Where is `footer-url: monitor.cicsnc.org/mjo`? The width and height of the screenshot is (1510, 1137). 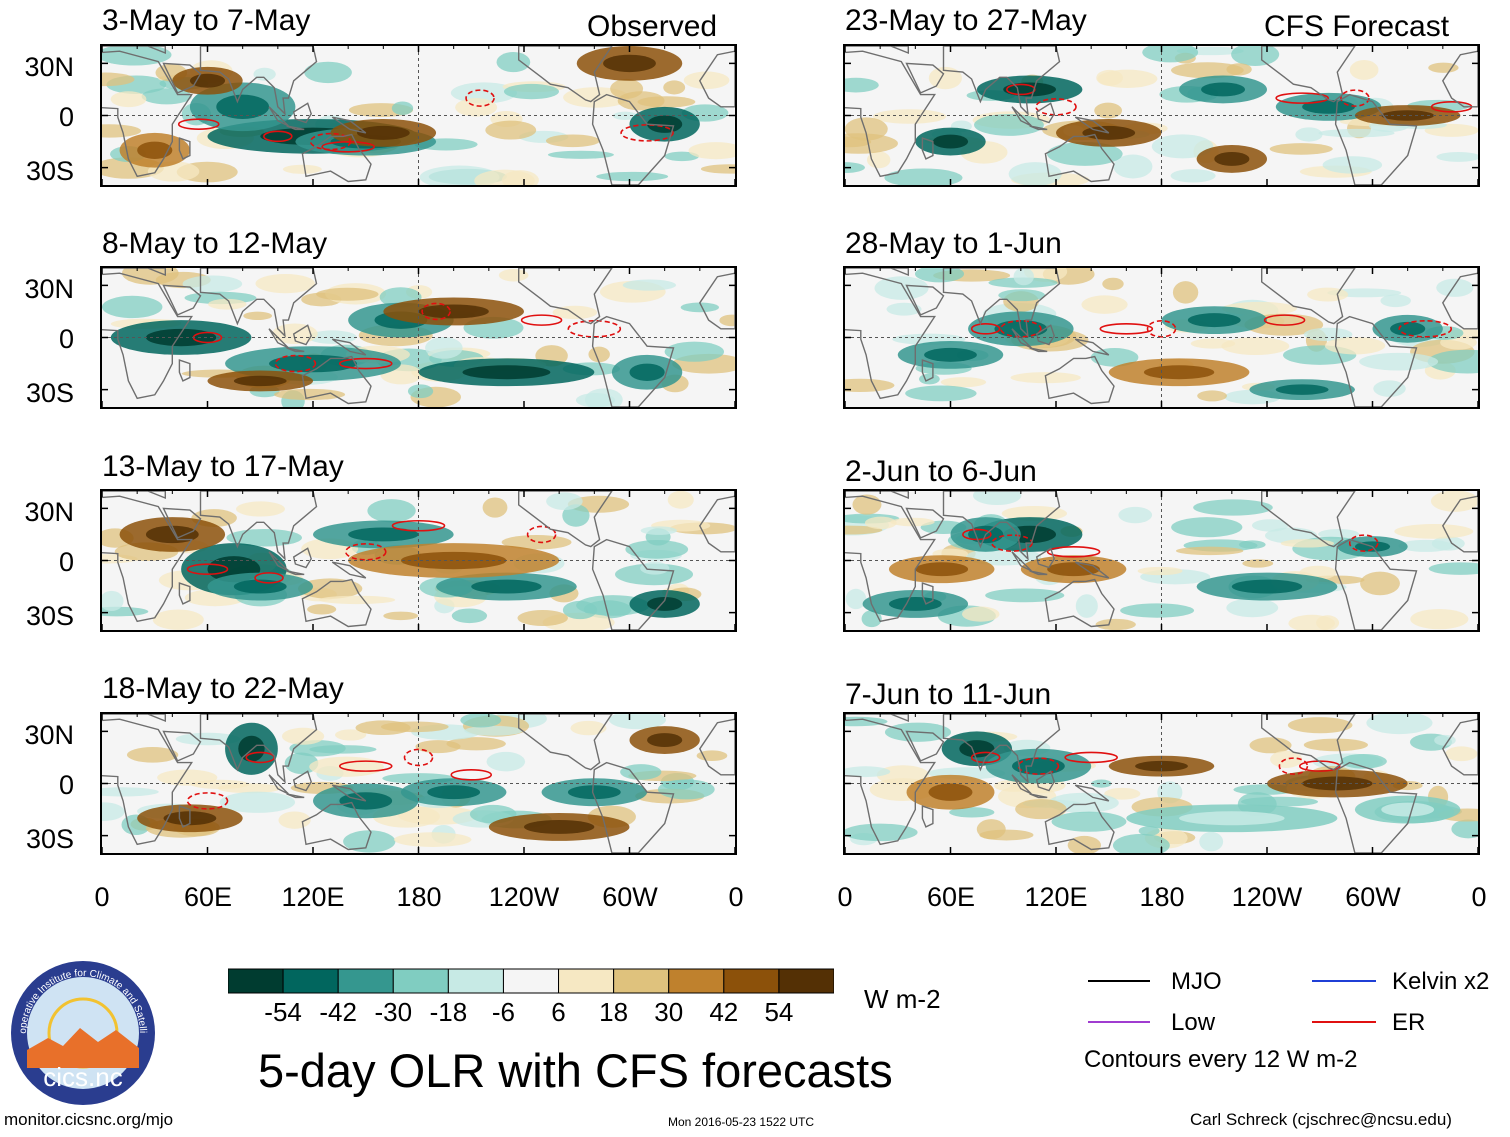 footer-url: monitor.cicsnc.org/mjo is located at coordinates (89, 1119).